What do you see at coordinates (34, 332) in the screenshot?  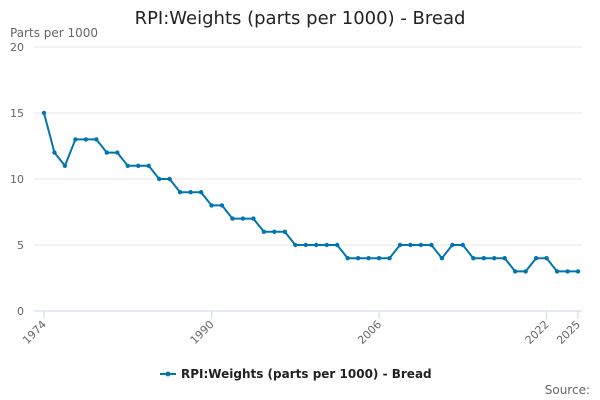 I see `x-tick-label: 1974` at bounding box center [34, 332].